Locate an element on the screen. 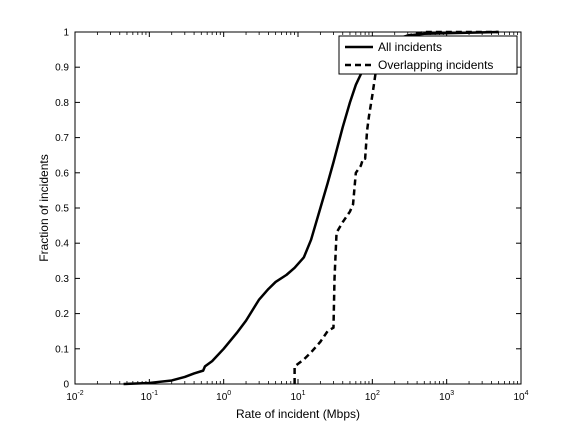 Image resolution: width=576 pixels, height=432 pixels. y-tick-label: 0.4 is located at coordinates (62, 244).